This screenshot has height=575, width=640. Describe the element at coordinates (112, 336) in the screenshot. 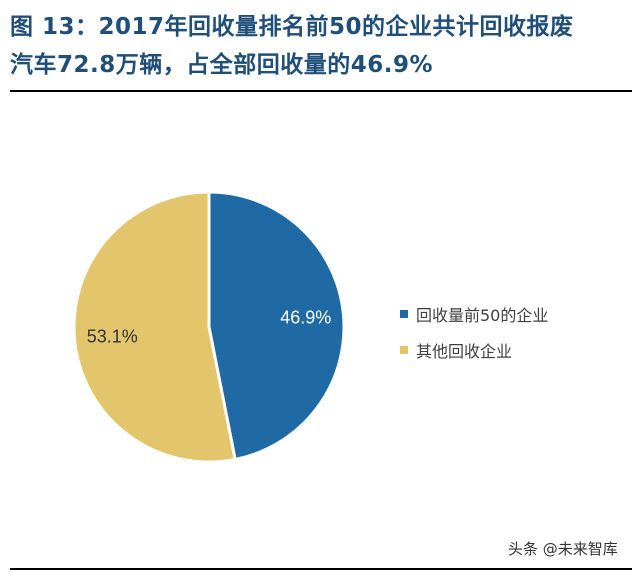

I see `data-label-others: 53.1%` at that location.